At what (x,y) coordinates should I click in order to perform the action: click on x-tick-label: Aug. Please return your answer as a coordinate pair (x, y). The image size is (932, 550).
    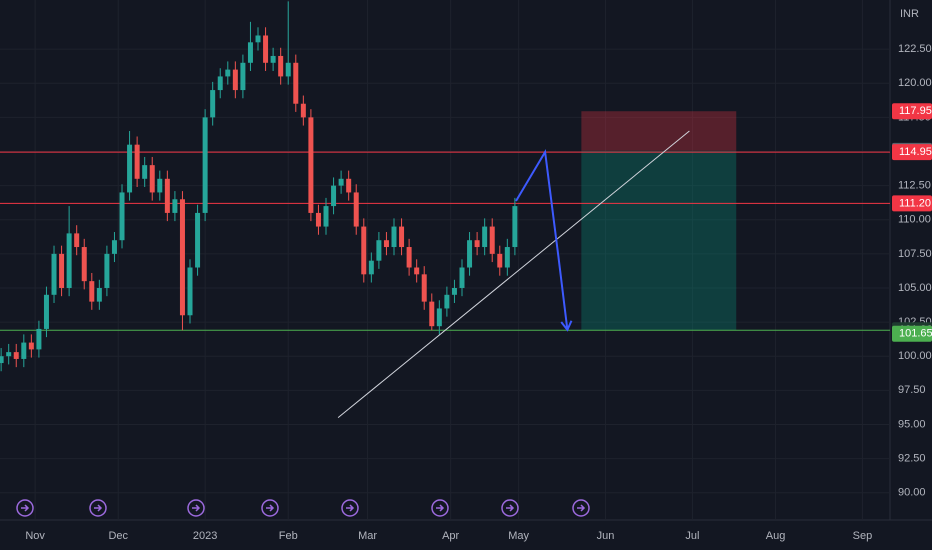
    Looking at the image, I should click on (776, 536).